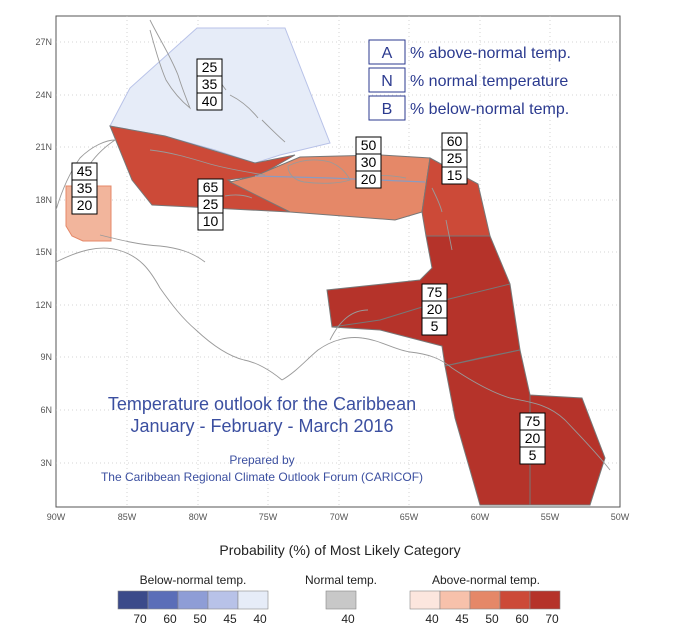  Describe the element at coordinates (56, 517) in the screenshot. I see `lon-tick-label: 90W` at that location.